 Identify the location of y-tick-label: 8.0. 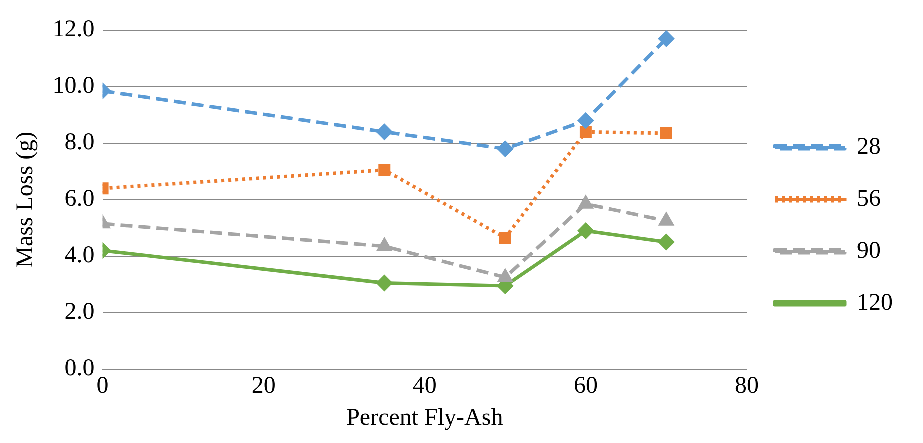
(79, 143).